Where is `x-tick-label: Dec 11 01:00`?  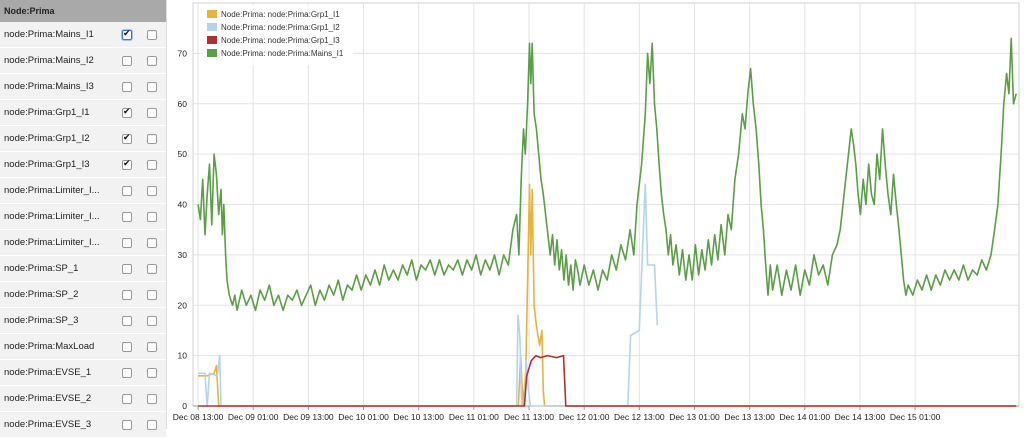 x-tick-label: Dec 11 01:00 is located at coordinates (474, 417).